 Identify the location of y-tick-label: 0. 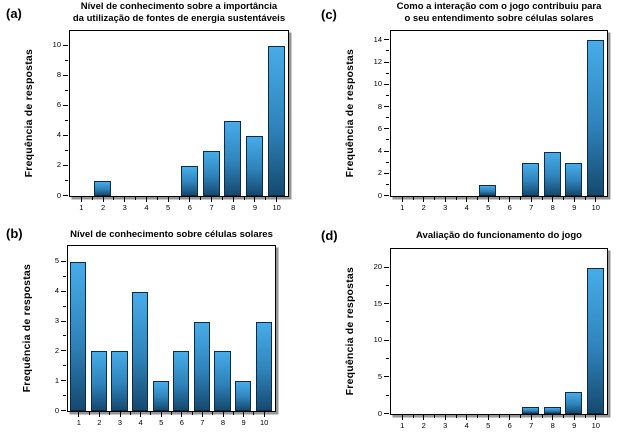
(58, 195).